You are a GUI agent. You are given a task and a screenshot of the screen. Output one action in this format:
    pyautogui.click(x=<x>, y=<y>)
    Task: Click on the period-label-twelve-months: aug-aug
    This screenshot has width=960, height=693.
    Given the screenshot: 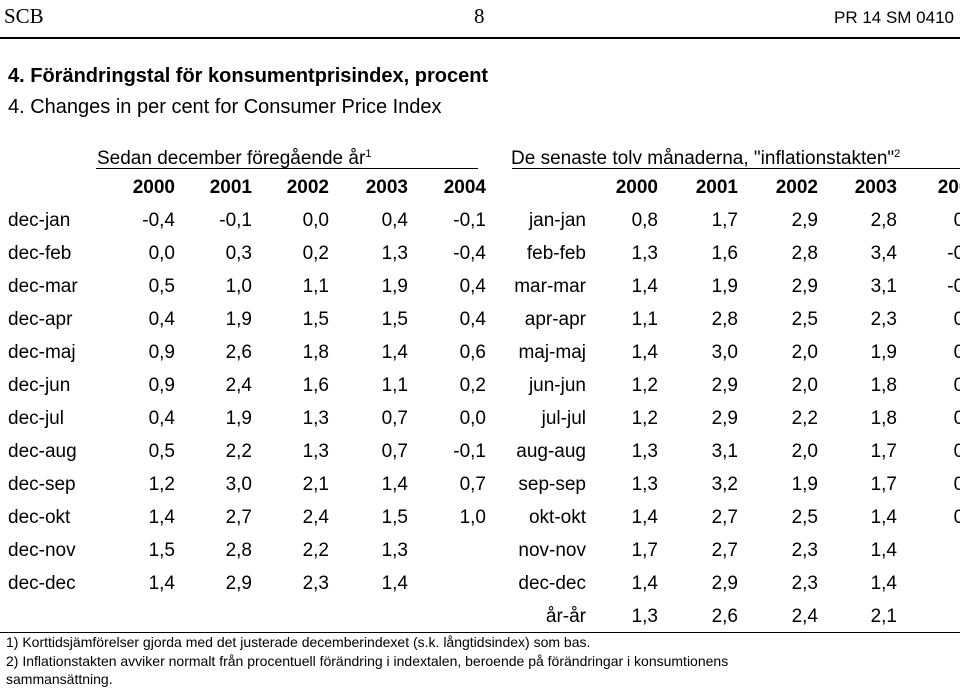 What is the action you would take?
    pyautogui.click(x=551, y=451)
    